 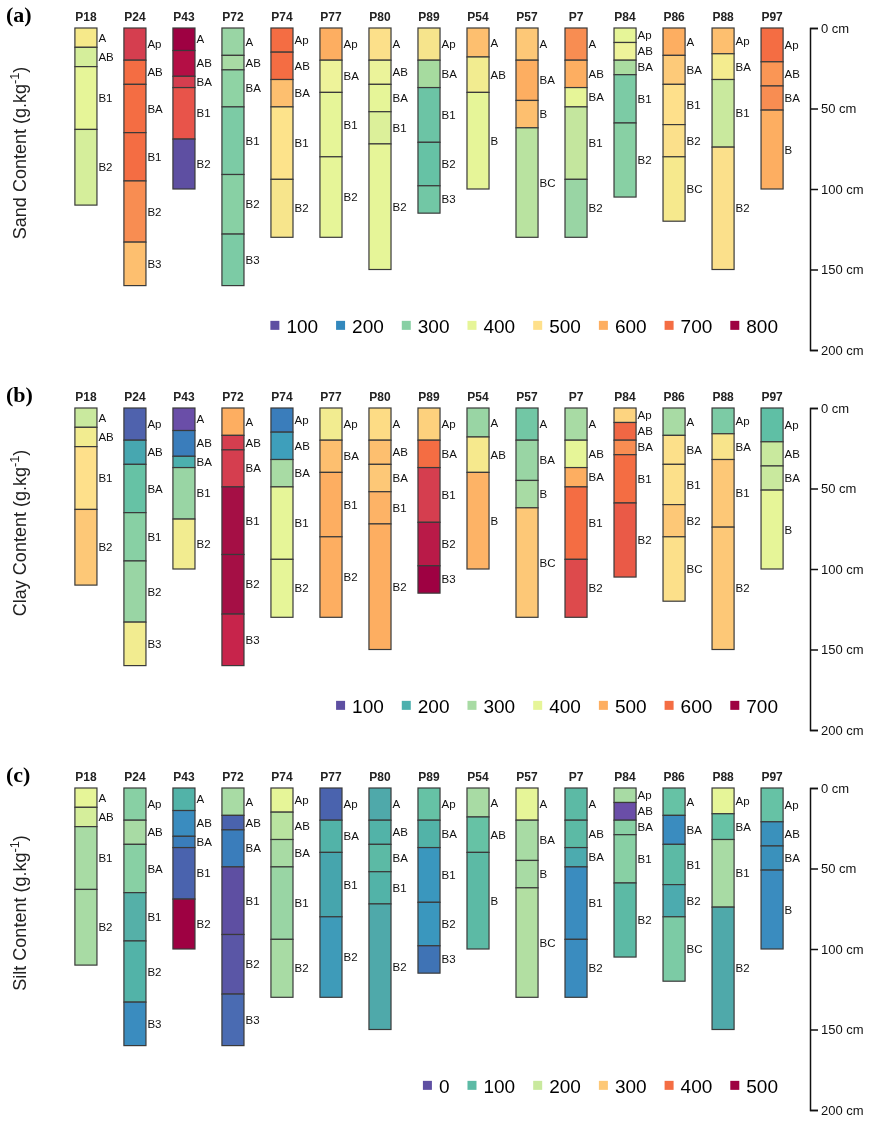 I want to click on x-tick-label: P80, so click(x=380, y=397).